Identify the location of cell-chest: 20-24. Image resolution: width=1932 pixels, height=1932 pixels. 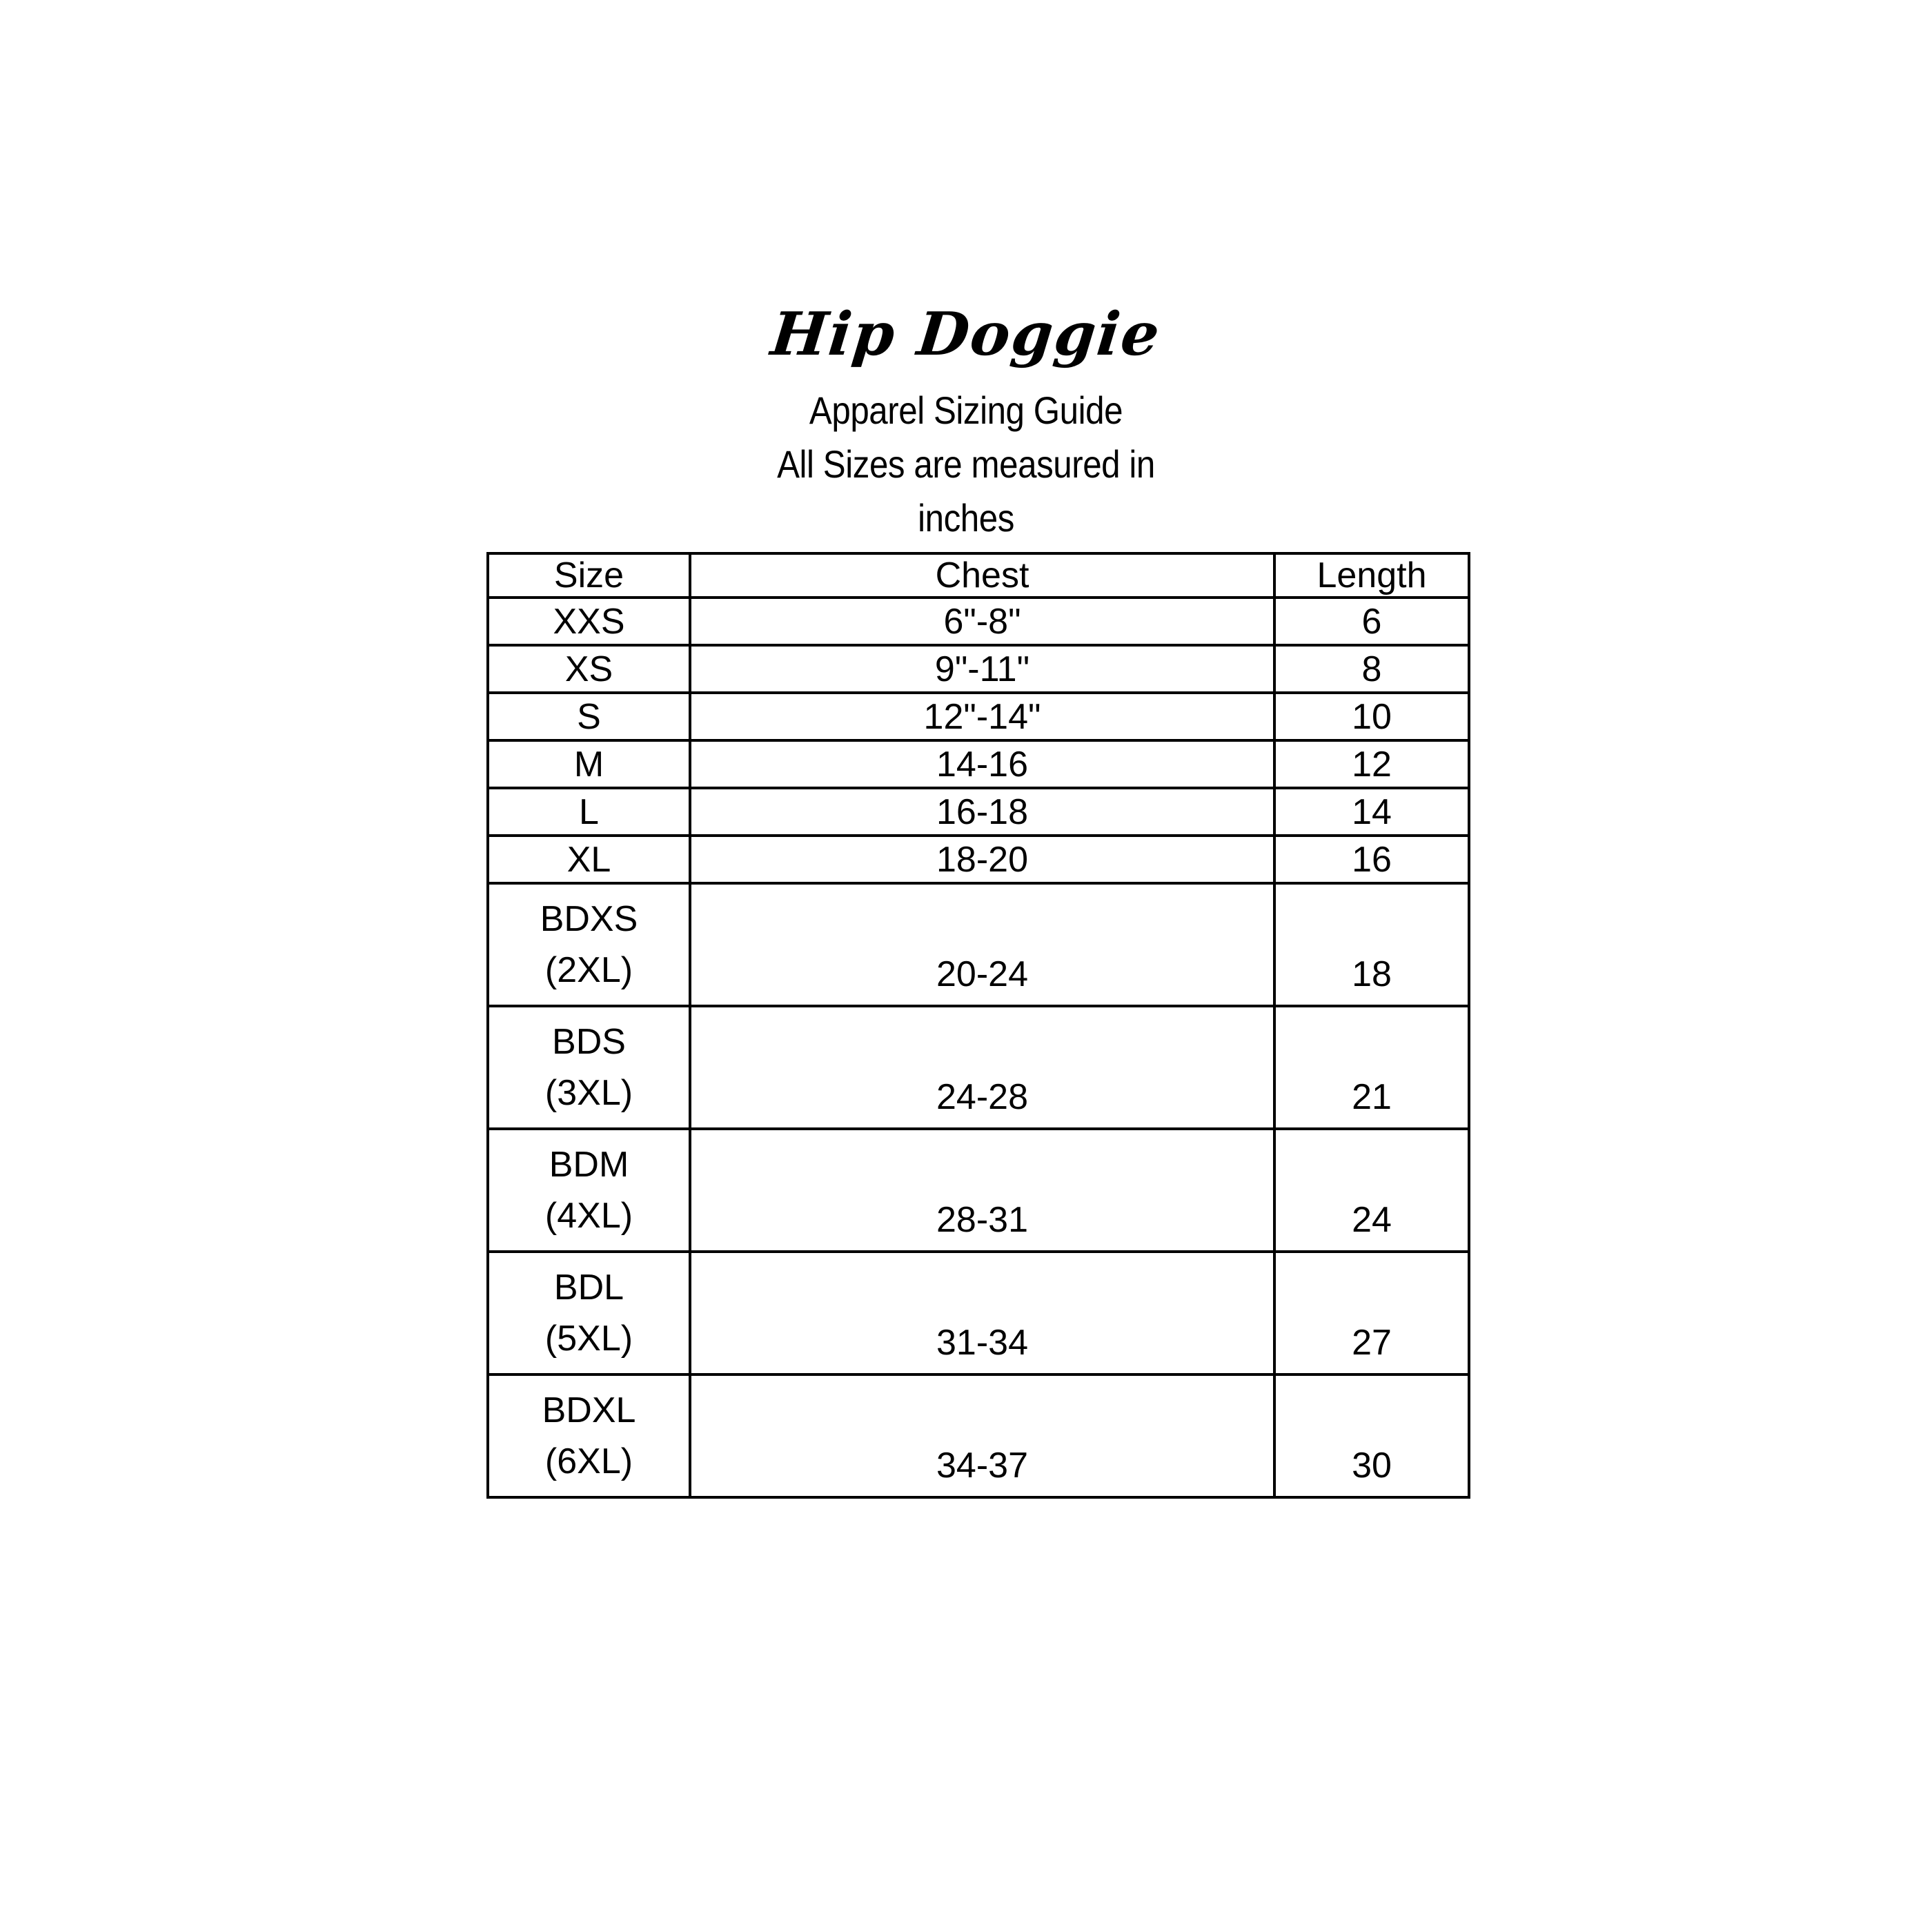
(982, 944).